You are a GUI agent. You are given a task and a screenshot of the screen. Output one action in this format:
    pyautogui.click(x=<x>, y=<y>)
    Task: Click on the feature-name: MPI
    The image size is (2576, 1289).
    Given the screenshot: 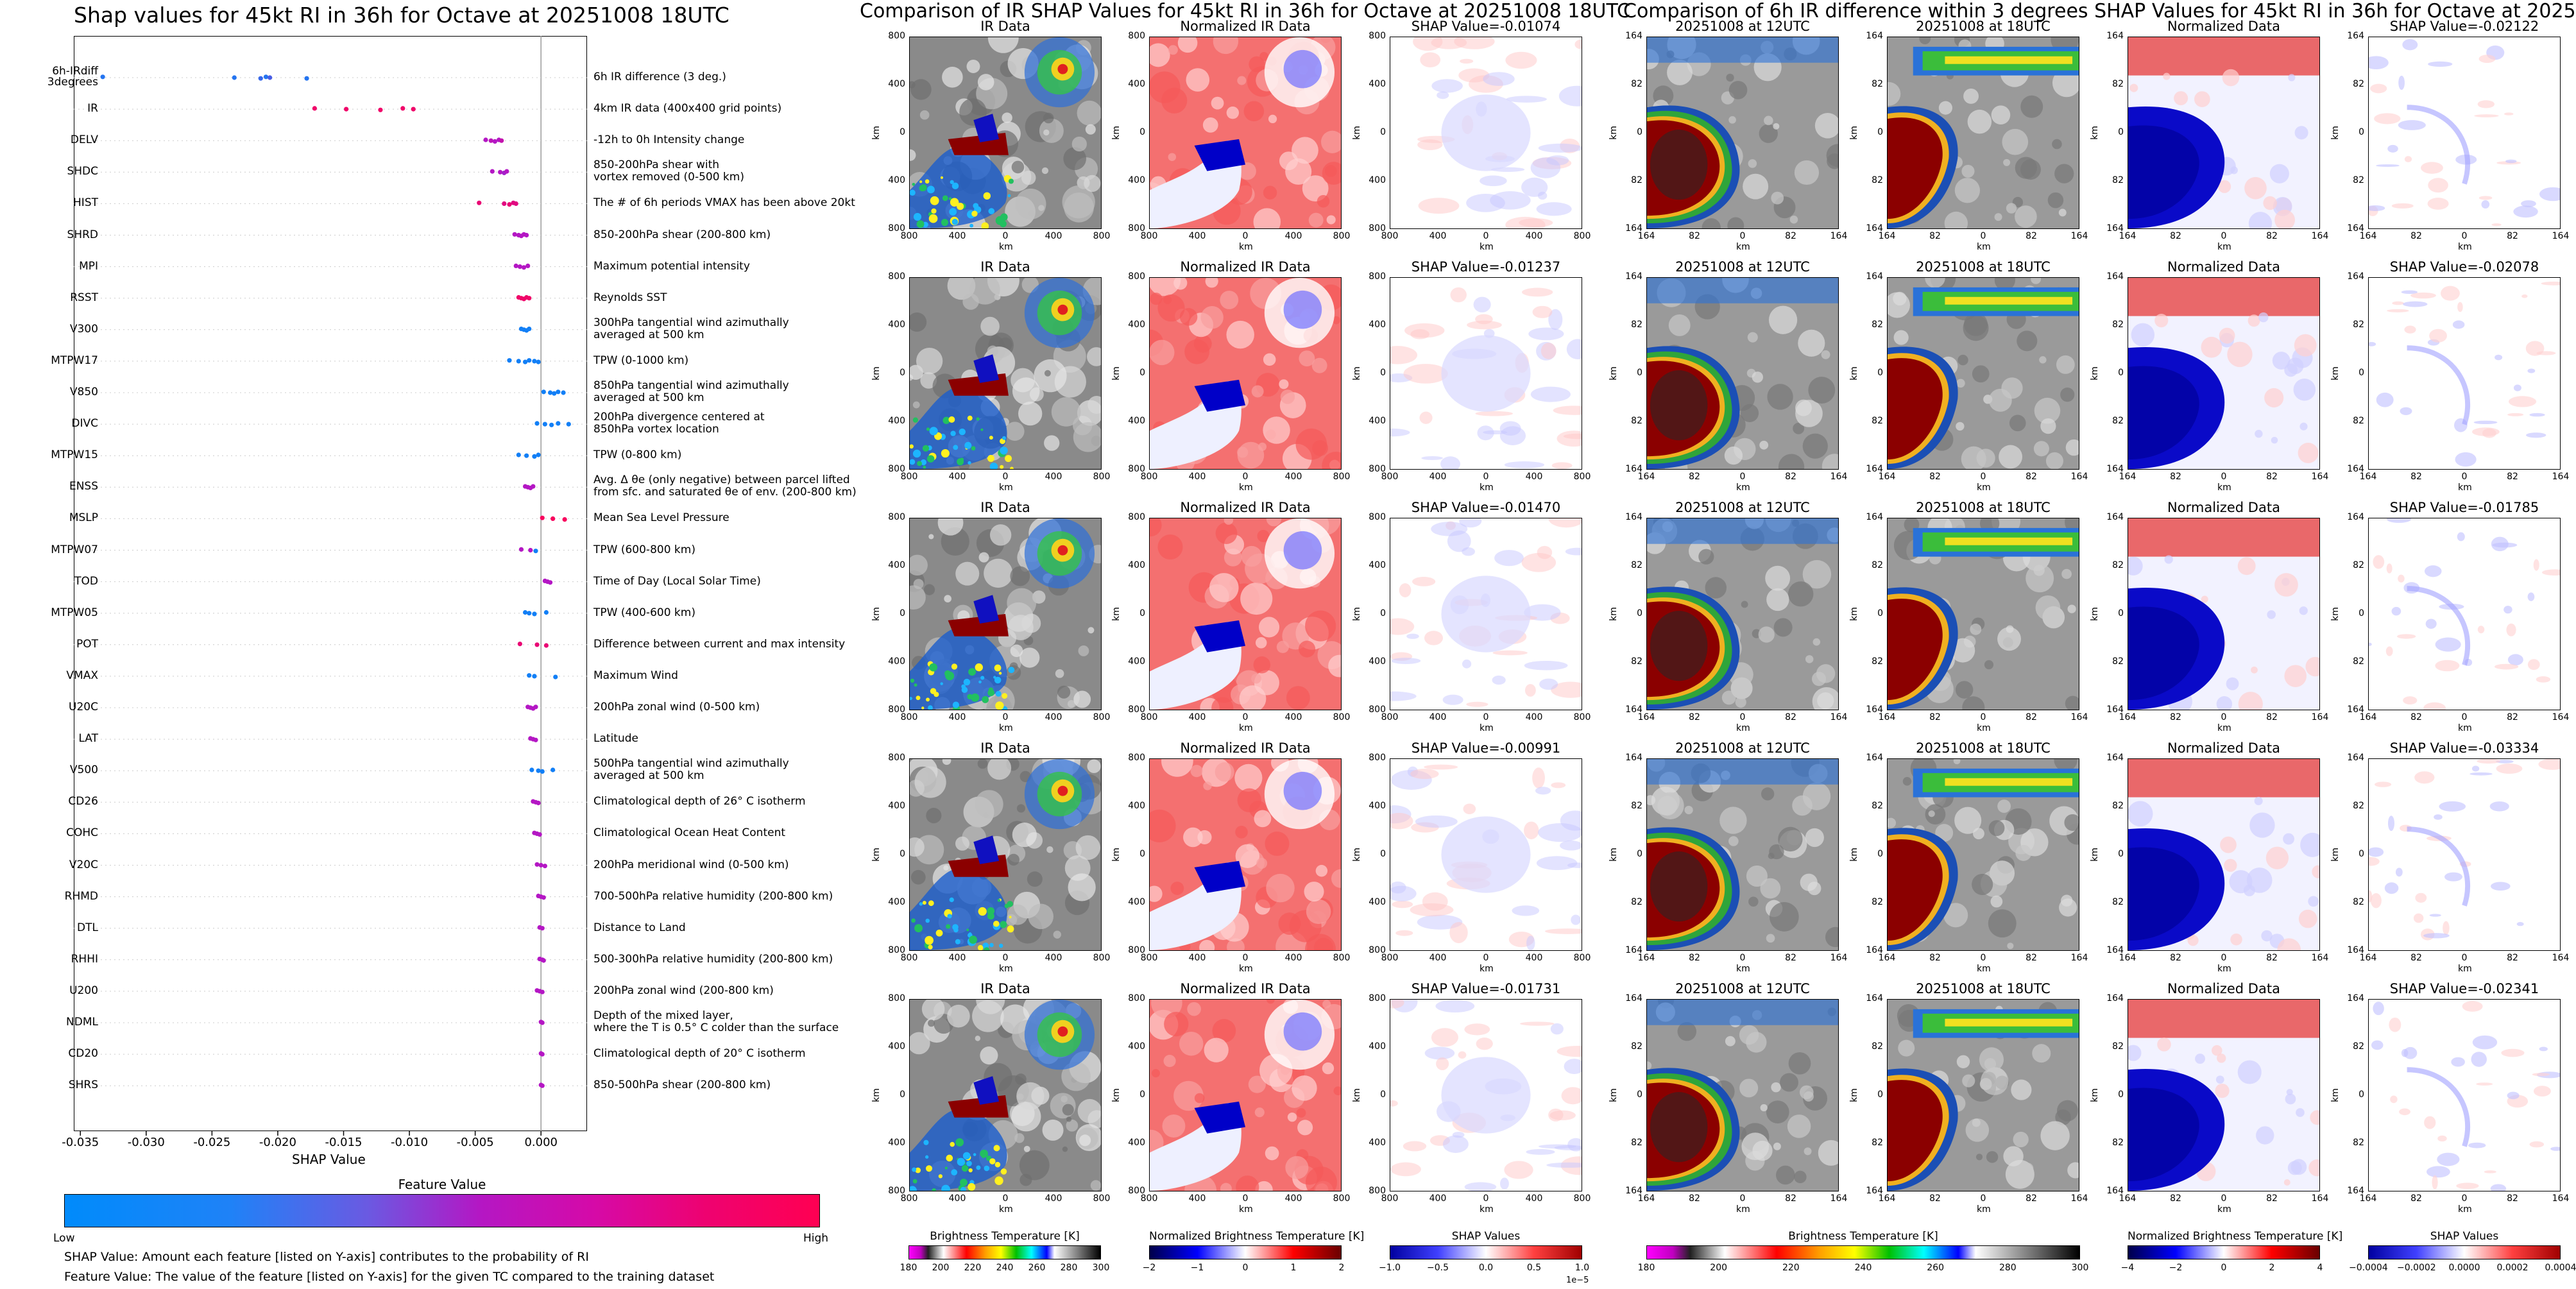 What is the action you would take?
    pyautogui.click(x=88, y=266)
    